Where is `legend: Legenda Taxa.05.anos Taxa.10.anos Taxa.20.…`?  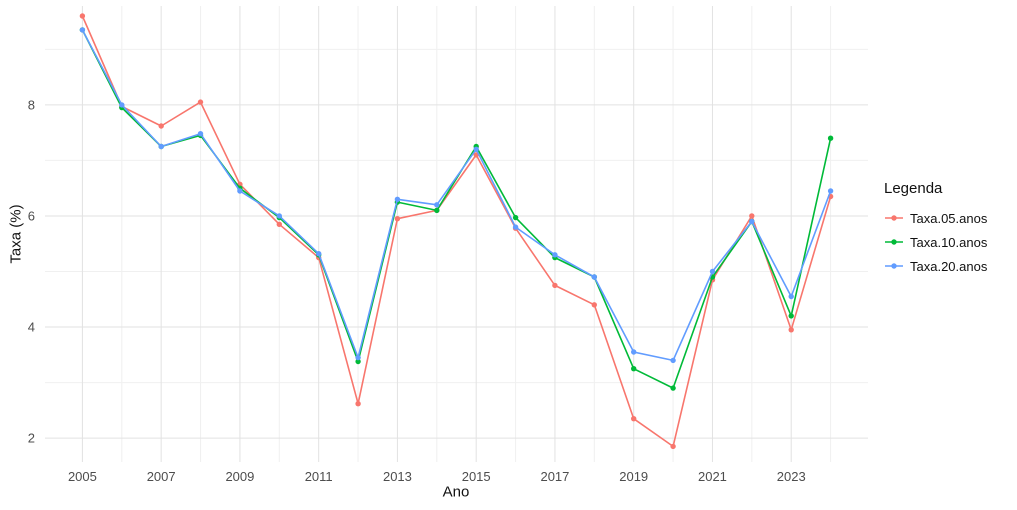 legend: Legenda Taxa.05.anos Taxa.10.anos Taxa.20.… is located at coordinates (935, 229).